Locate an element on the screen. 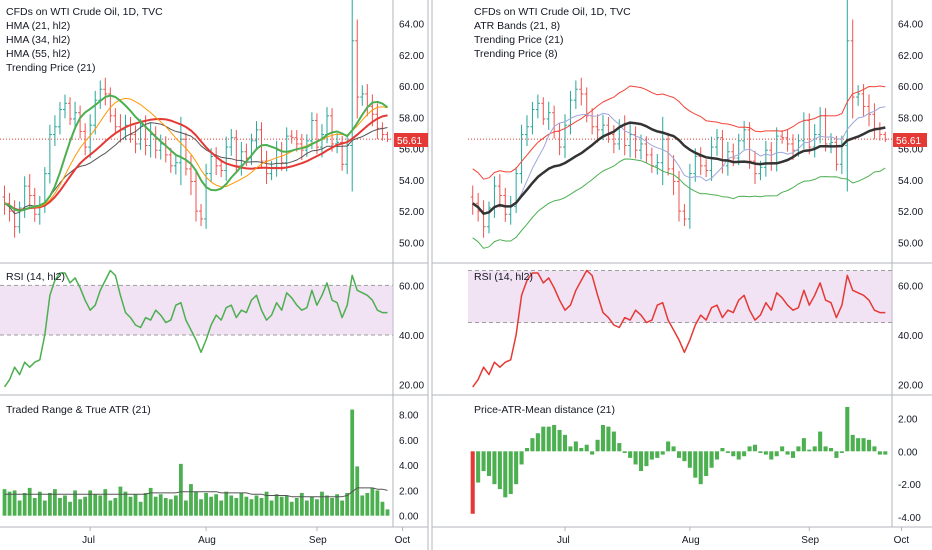 This screenshot has width=932, height=550. legend-hma34: HMA (34, hl2) is located at coordinates (38, 40).